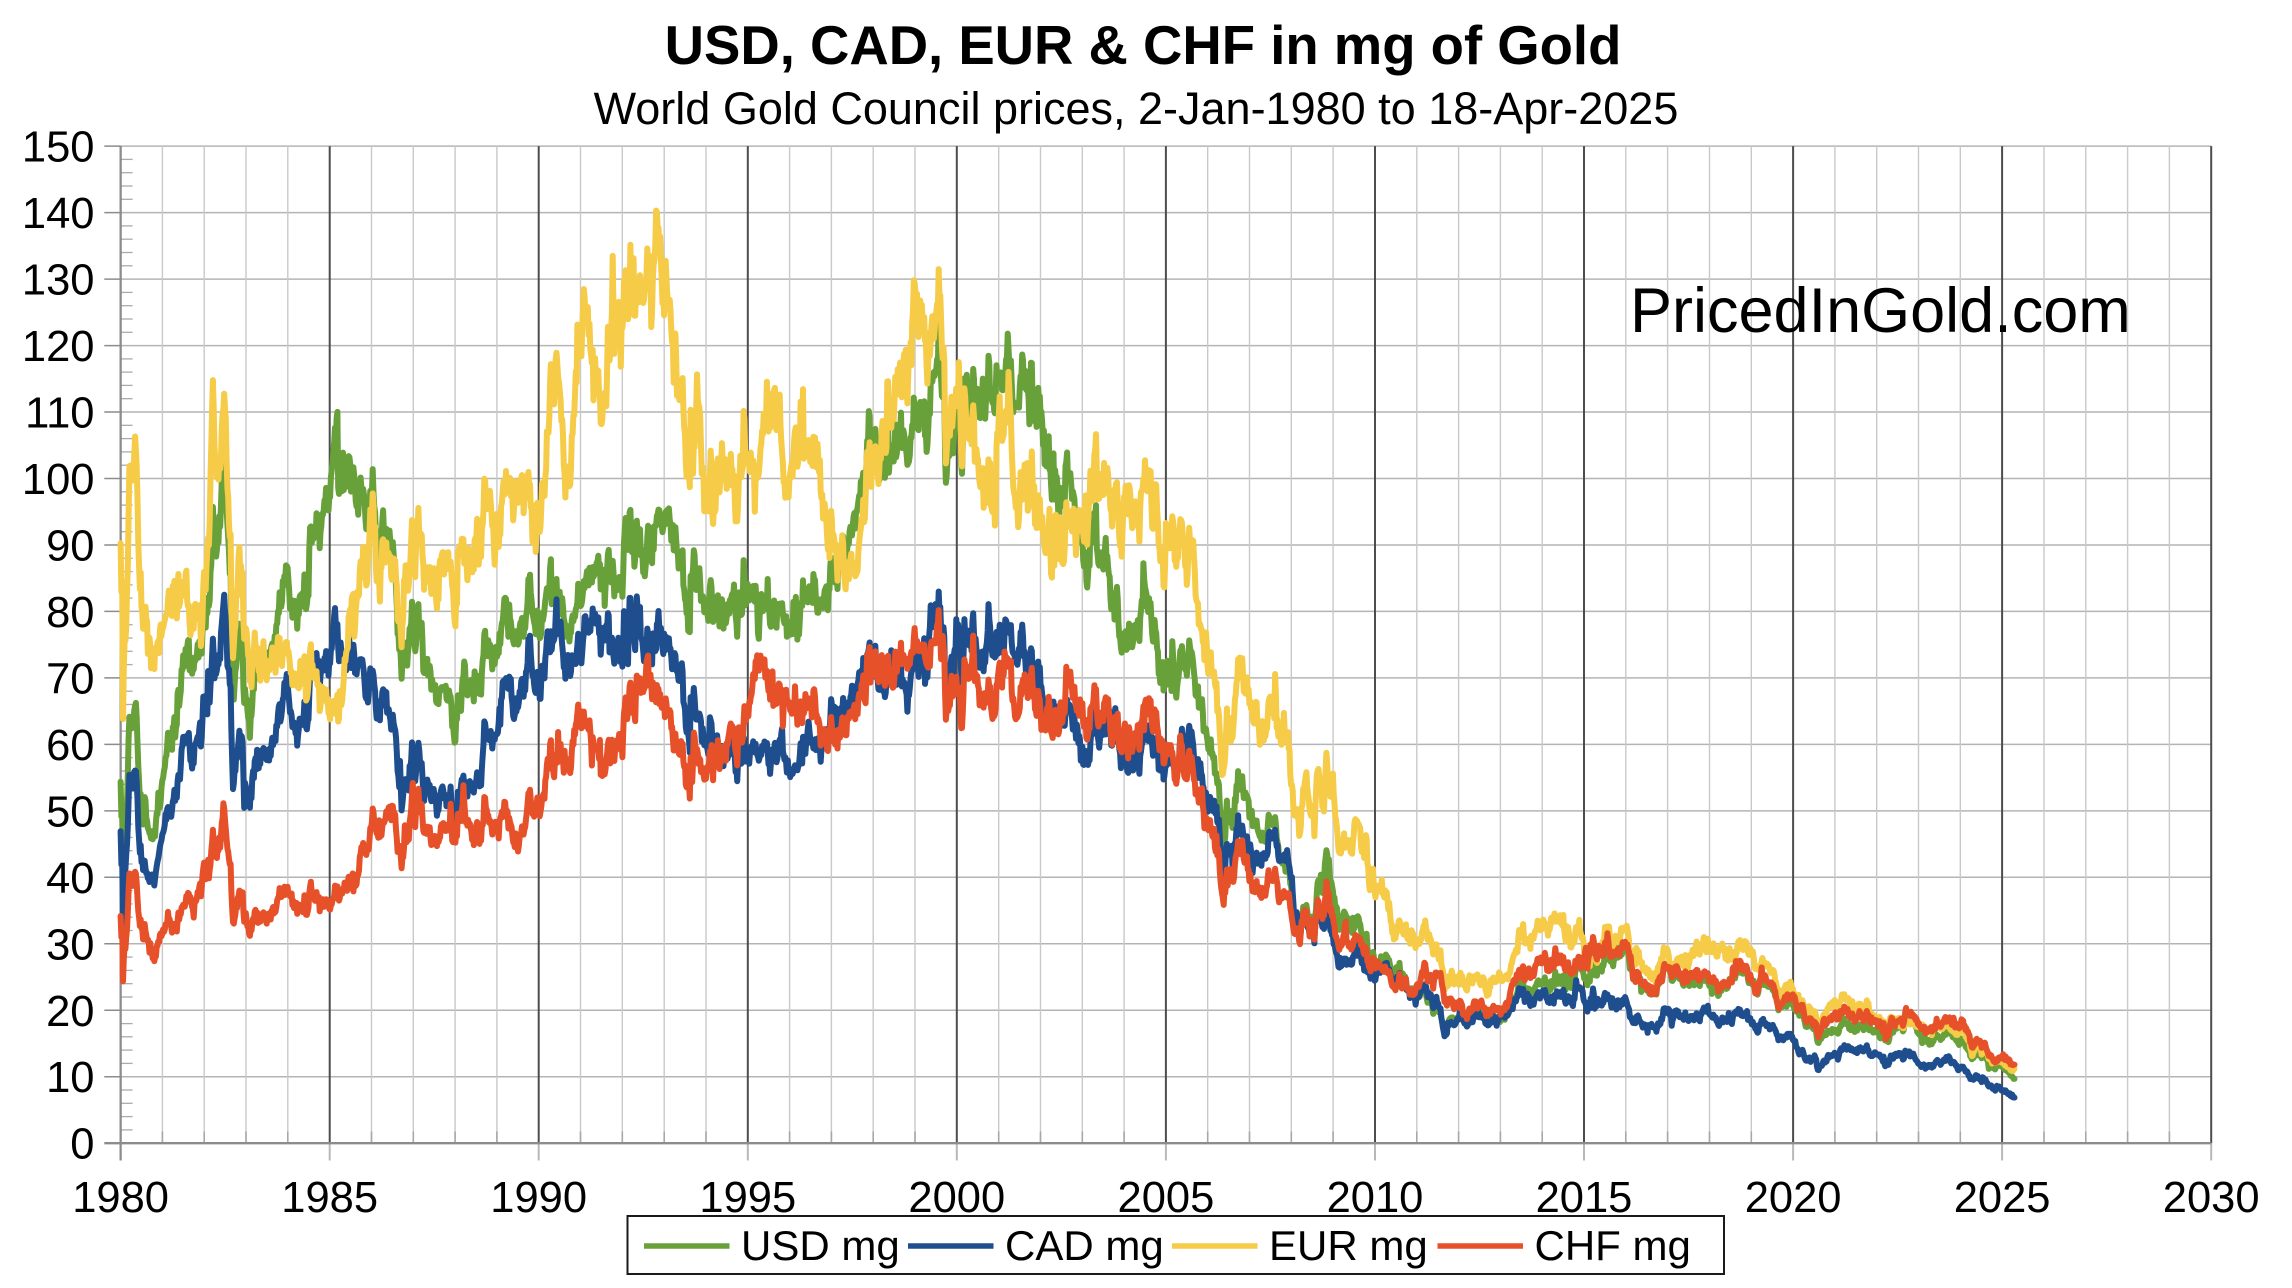 This screenshot has width=2292, height=1288. Describe the element at coordinates (70, 746) in the screenshot. I see `svg-text: 60` at that location.